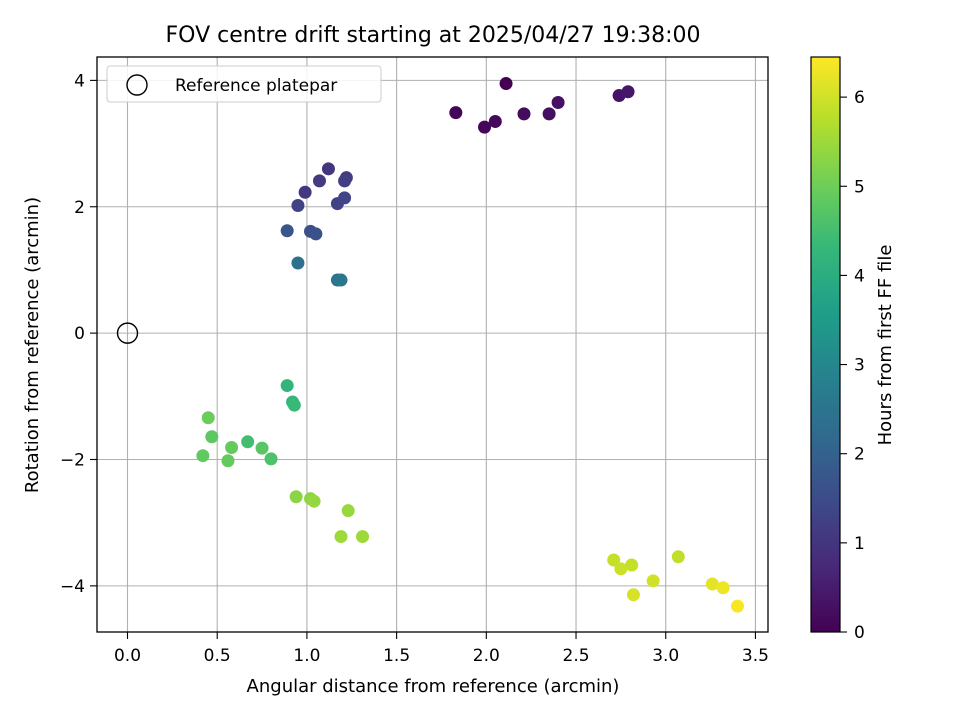 The image size is (960, 720). What do you see at coordinates (859, 633) in the screenshot?
I see `colorbar-tick-label: 0` at bounding box center [859, 633].